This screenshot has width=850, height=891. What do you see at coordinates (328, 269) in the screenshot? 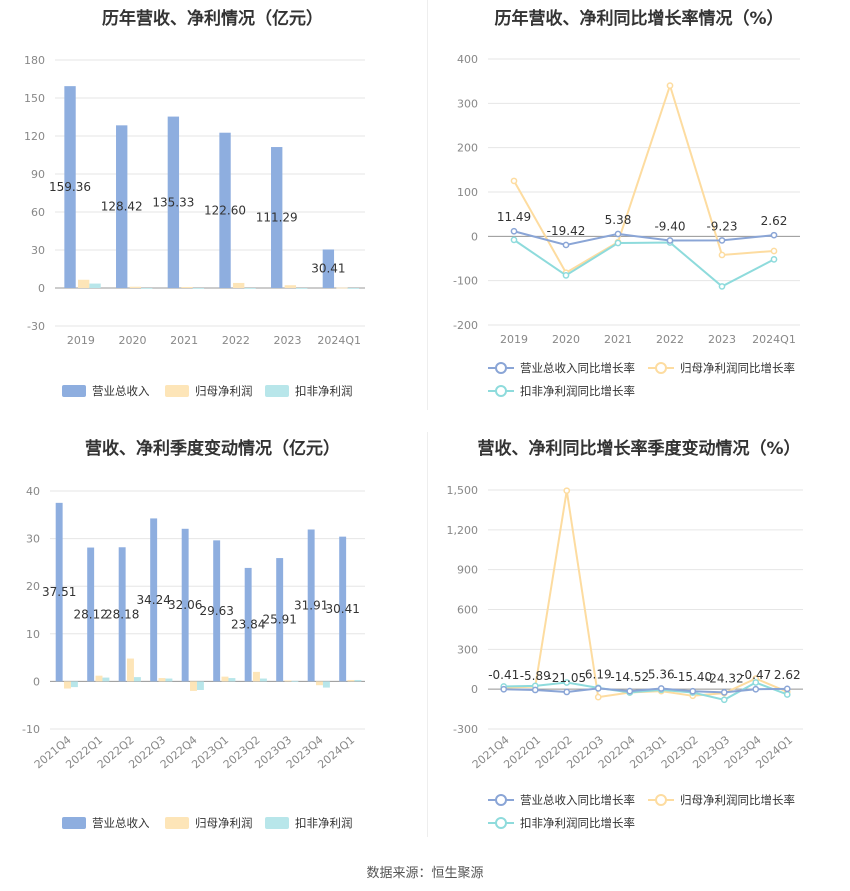
I see `data-label: 30.41` at bounding box center [328, 269].